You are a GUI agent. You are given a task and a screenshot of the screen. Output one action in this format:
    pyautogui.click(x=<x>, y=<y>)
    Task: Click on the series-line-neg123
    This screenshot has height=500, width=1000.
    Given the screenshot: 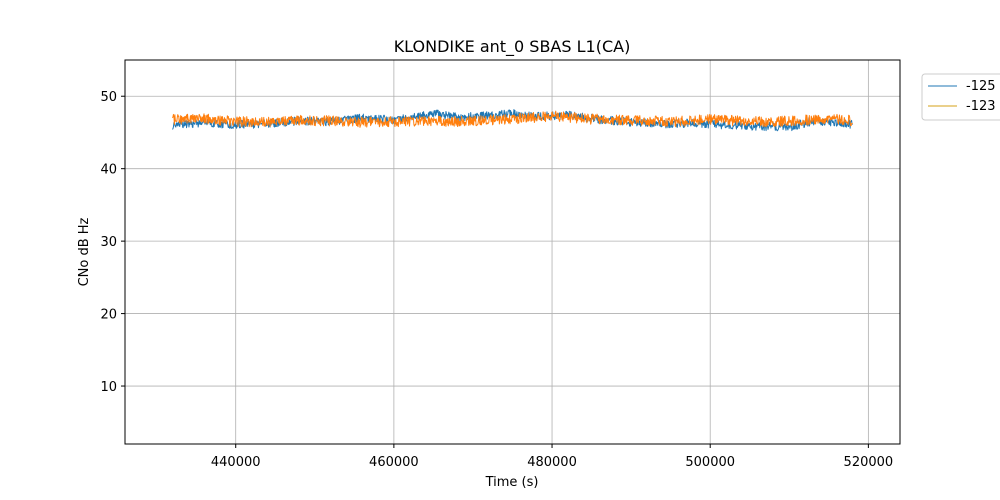 What is the action you would take?
    pyautogui.click(x=512, y=119)
    